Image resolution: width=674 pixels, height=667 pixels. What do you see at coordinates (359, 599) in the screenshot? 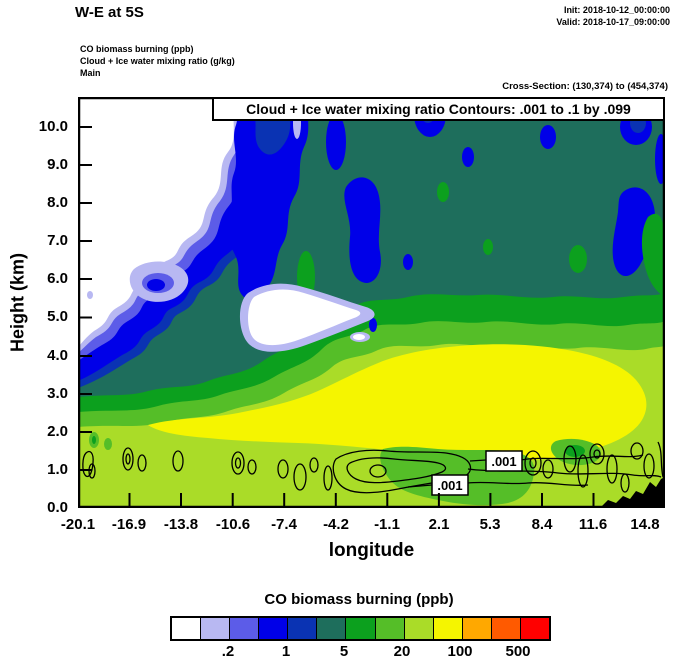
I see `colorbar-title: CO biomass burning (ppb)` at bounding box center [359, 599].